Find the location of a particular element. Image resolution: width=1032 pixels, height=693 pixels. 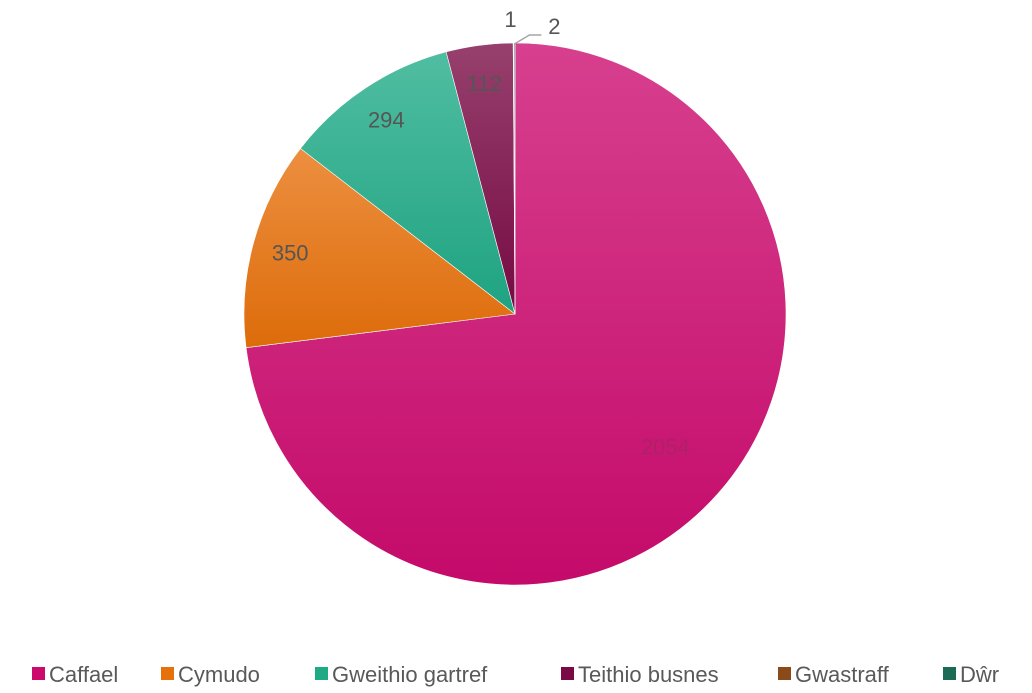

legend-label-gwastraff: Gwastraff is located at coordinates (842, 674).